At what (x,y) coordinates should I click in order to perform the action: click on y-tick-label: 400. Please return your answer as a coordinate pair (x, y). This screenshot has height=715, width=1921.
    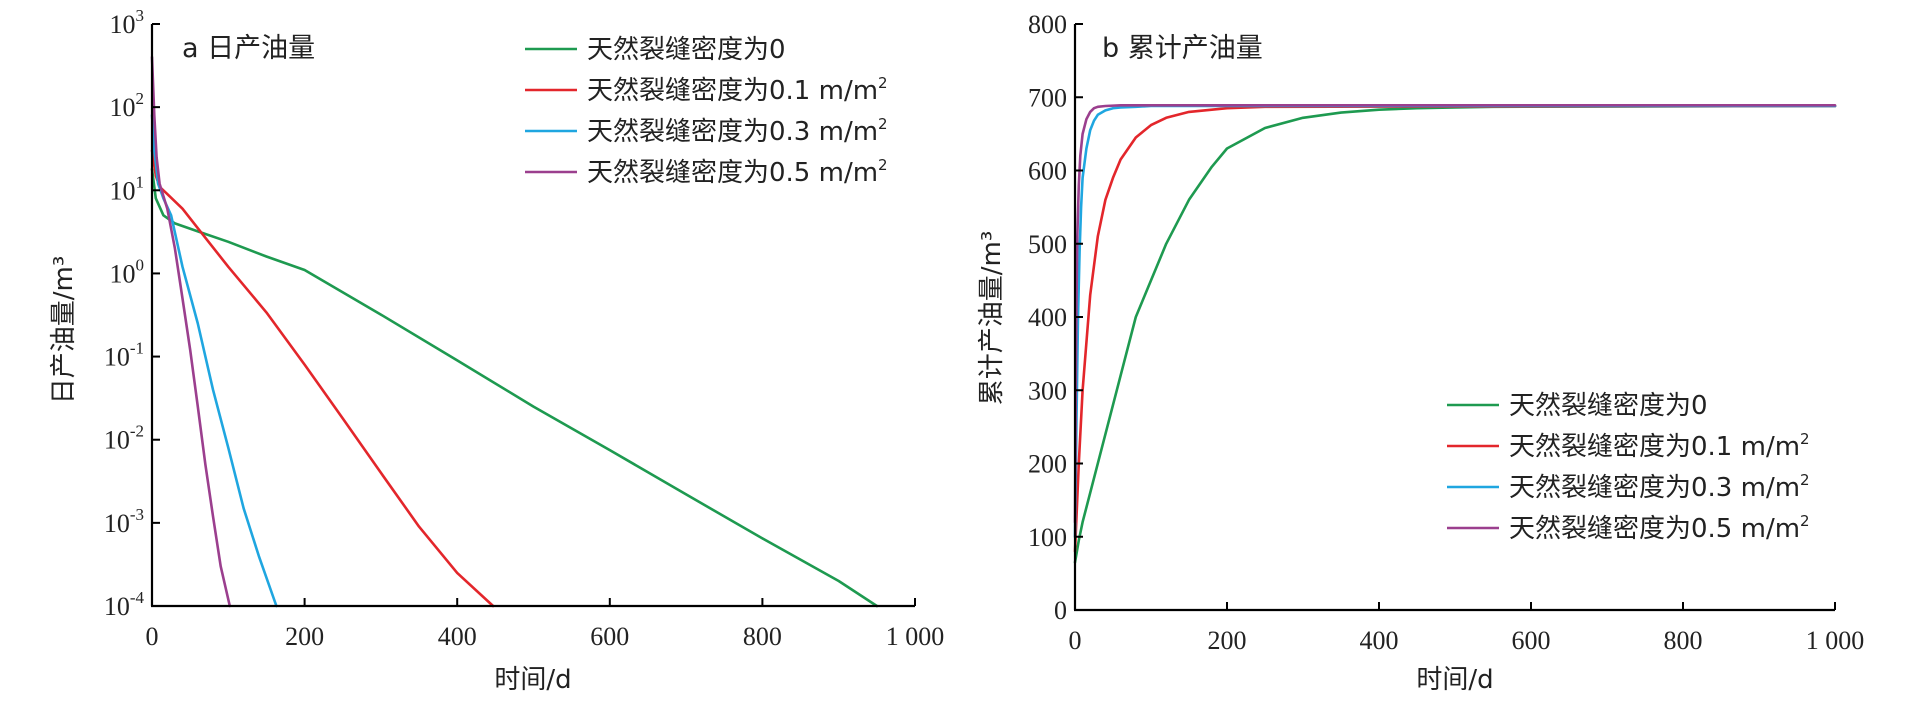
    Looking at the image, I should click on (1047, 317).